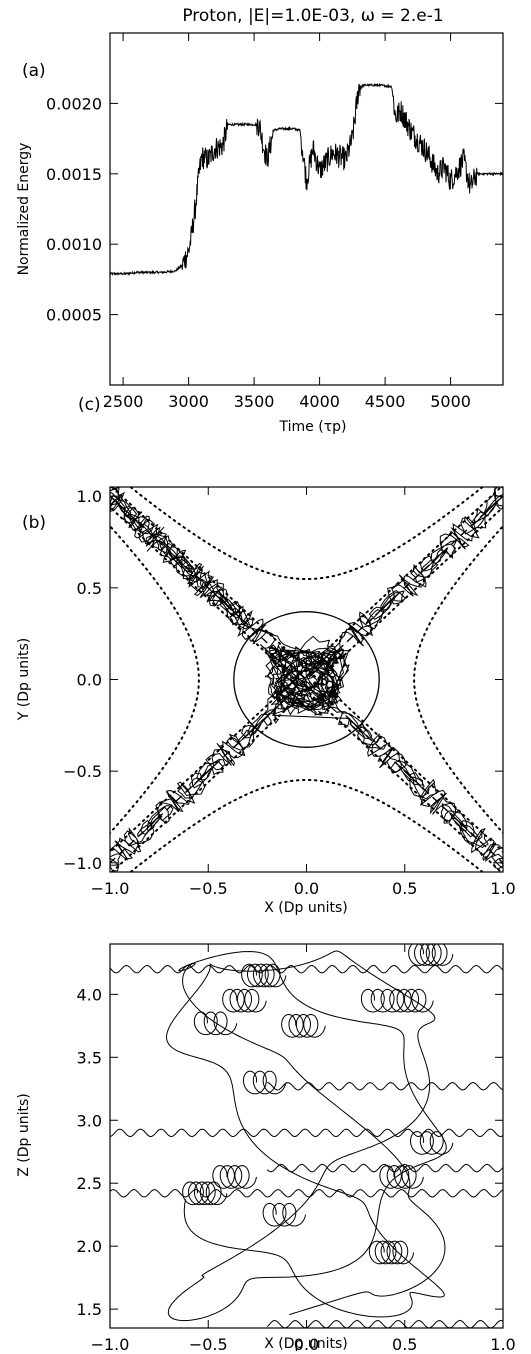 This screenshot has height=1354, width=531. What do you see at coordinates (24, 1135) in the screenshot?
I see `y-axis-label-c: Z (Dp units)` at bounding box center [24, 1135].